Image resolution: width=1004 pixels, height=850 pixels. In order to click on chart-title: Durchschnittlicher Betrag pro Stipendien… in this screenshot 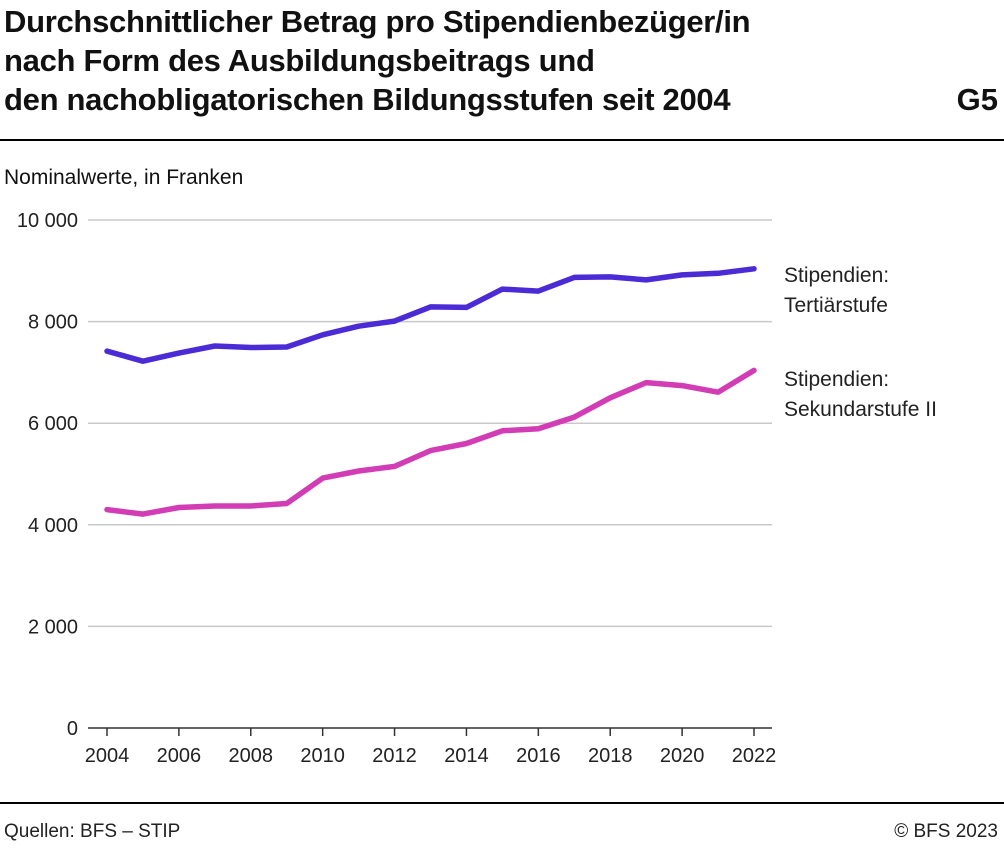, I will do `click(454, 60)`.